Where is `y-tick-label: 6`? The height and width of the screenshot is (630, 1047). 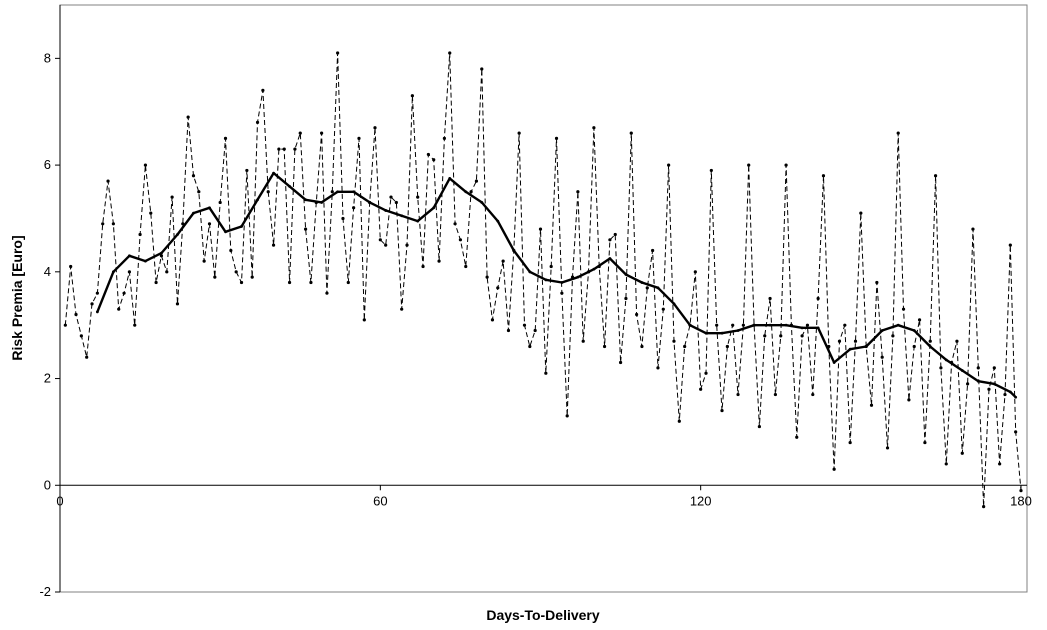 y-tick-label: 6 is located at coordinates (47, 164).